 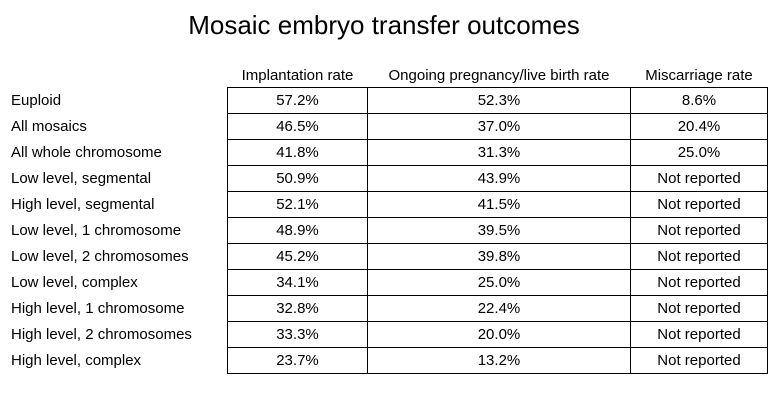 I want to click on column-header-ongoing-pregnancy: Ongoing pregnancy/live birth rate, so click(x=499, y=75).